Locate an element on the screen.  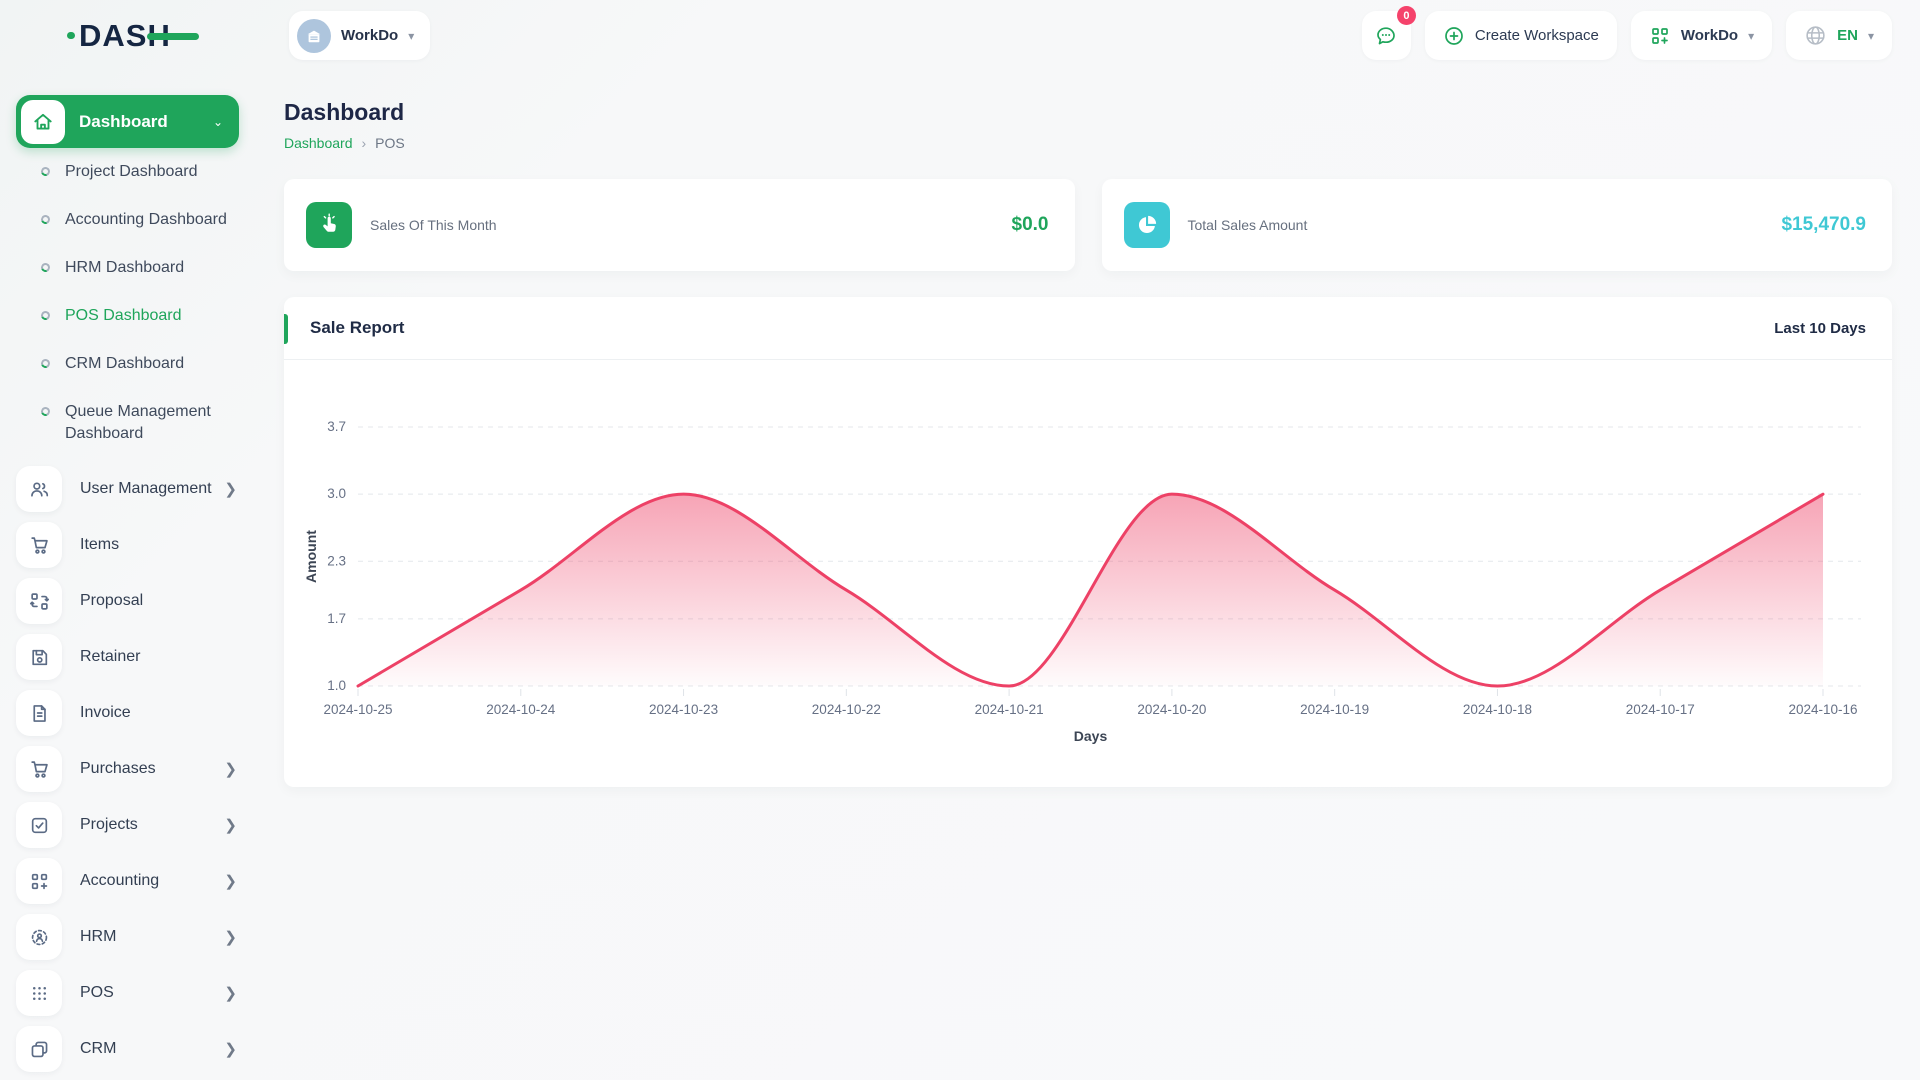
building-icon is located at coordinates (314, 36).